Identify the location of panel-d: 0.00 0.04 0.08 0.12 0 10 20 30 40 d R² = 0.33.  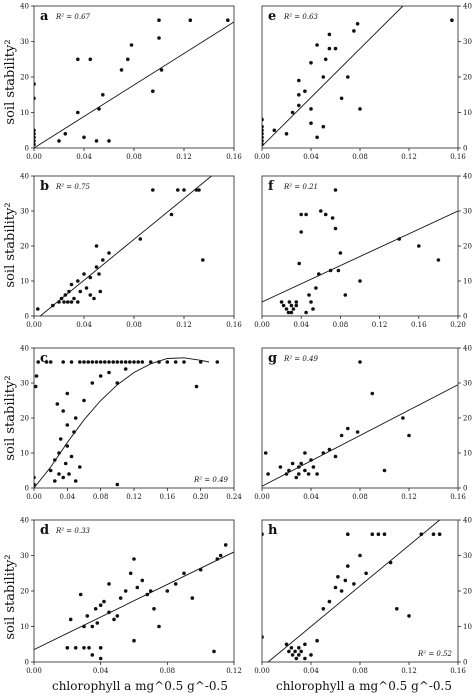
(131, 596).